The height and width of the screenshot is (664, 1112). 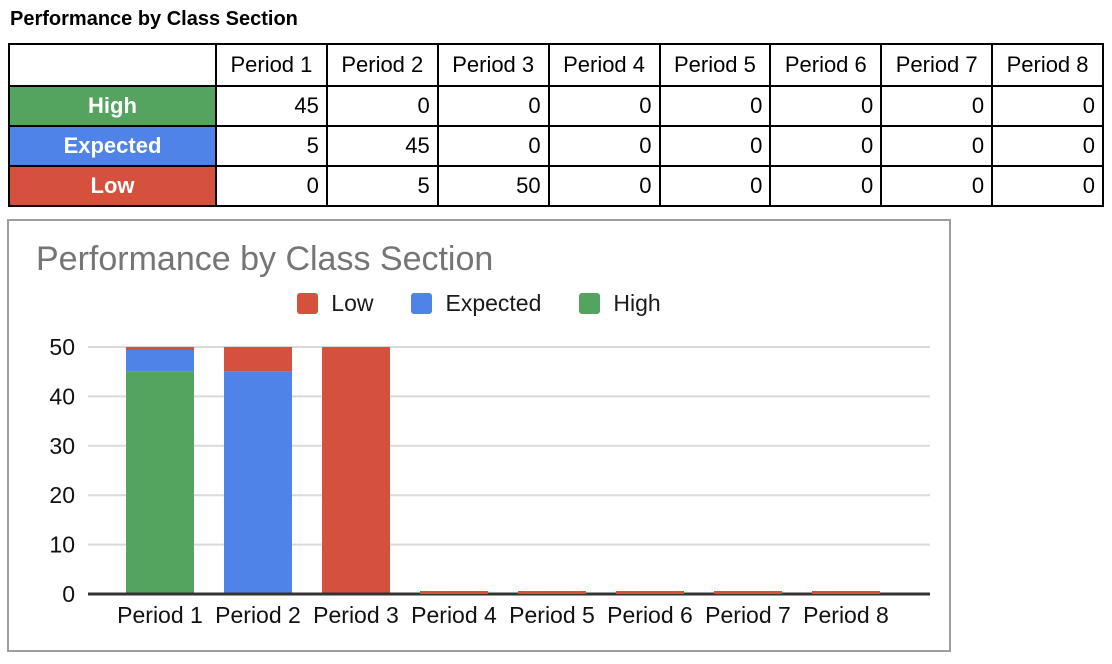 What do you see at coordinates (382, 65) in the screenshot?
I see `column-header-2: Period 2` at bounding box center [382, 65].